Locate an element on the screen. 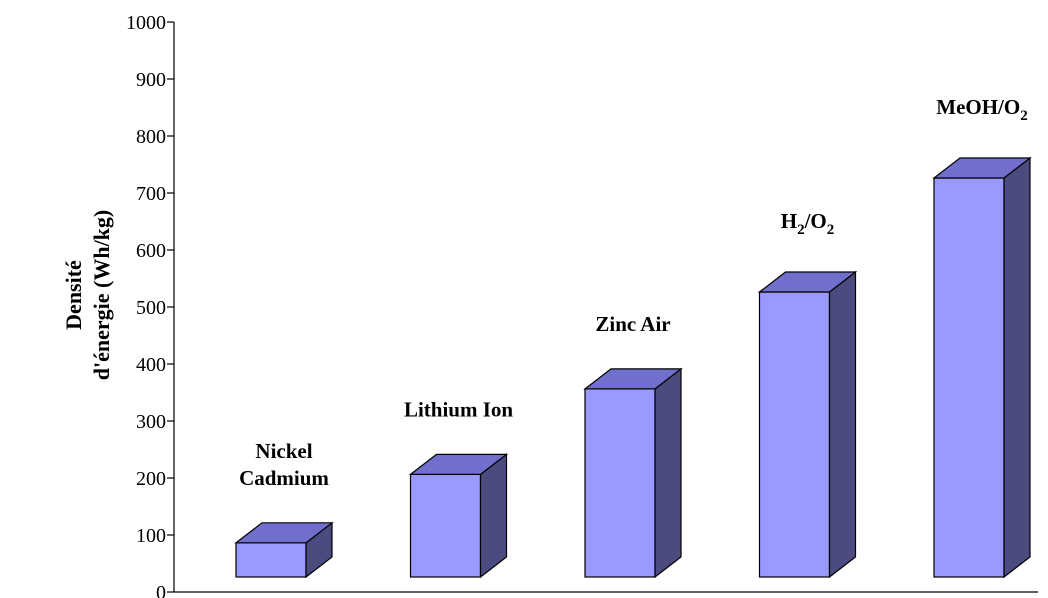  y-tick-label: 400 is located at coordinates (151, 365).